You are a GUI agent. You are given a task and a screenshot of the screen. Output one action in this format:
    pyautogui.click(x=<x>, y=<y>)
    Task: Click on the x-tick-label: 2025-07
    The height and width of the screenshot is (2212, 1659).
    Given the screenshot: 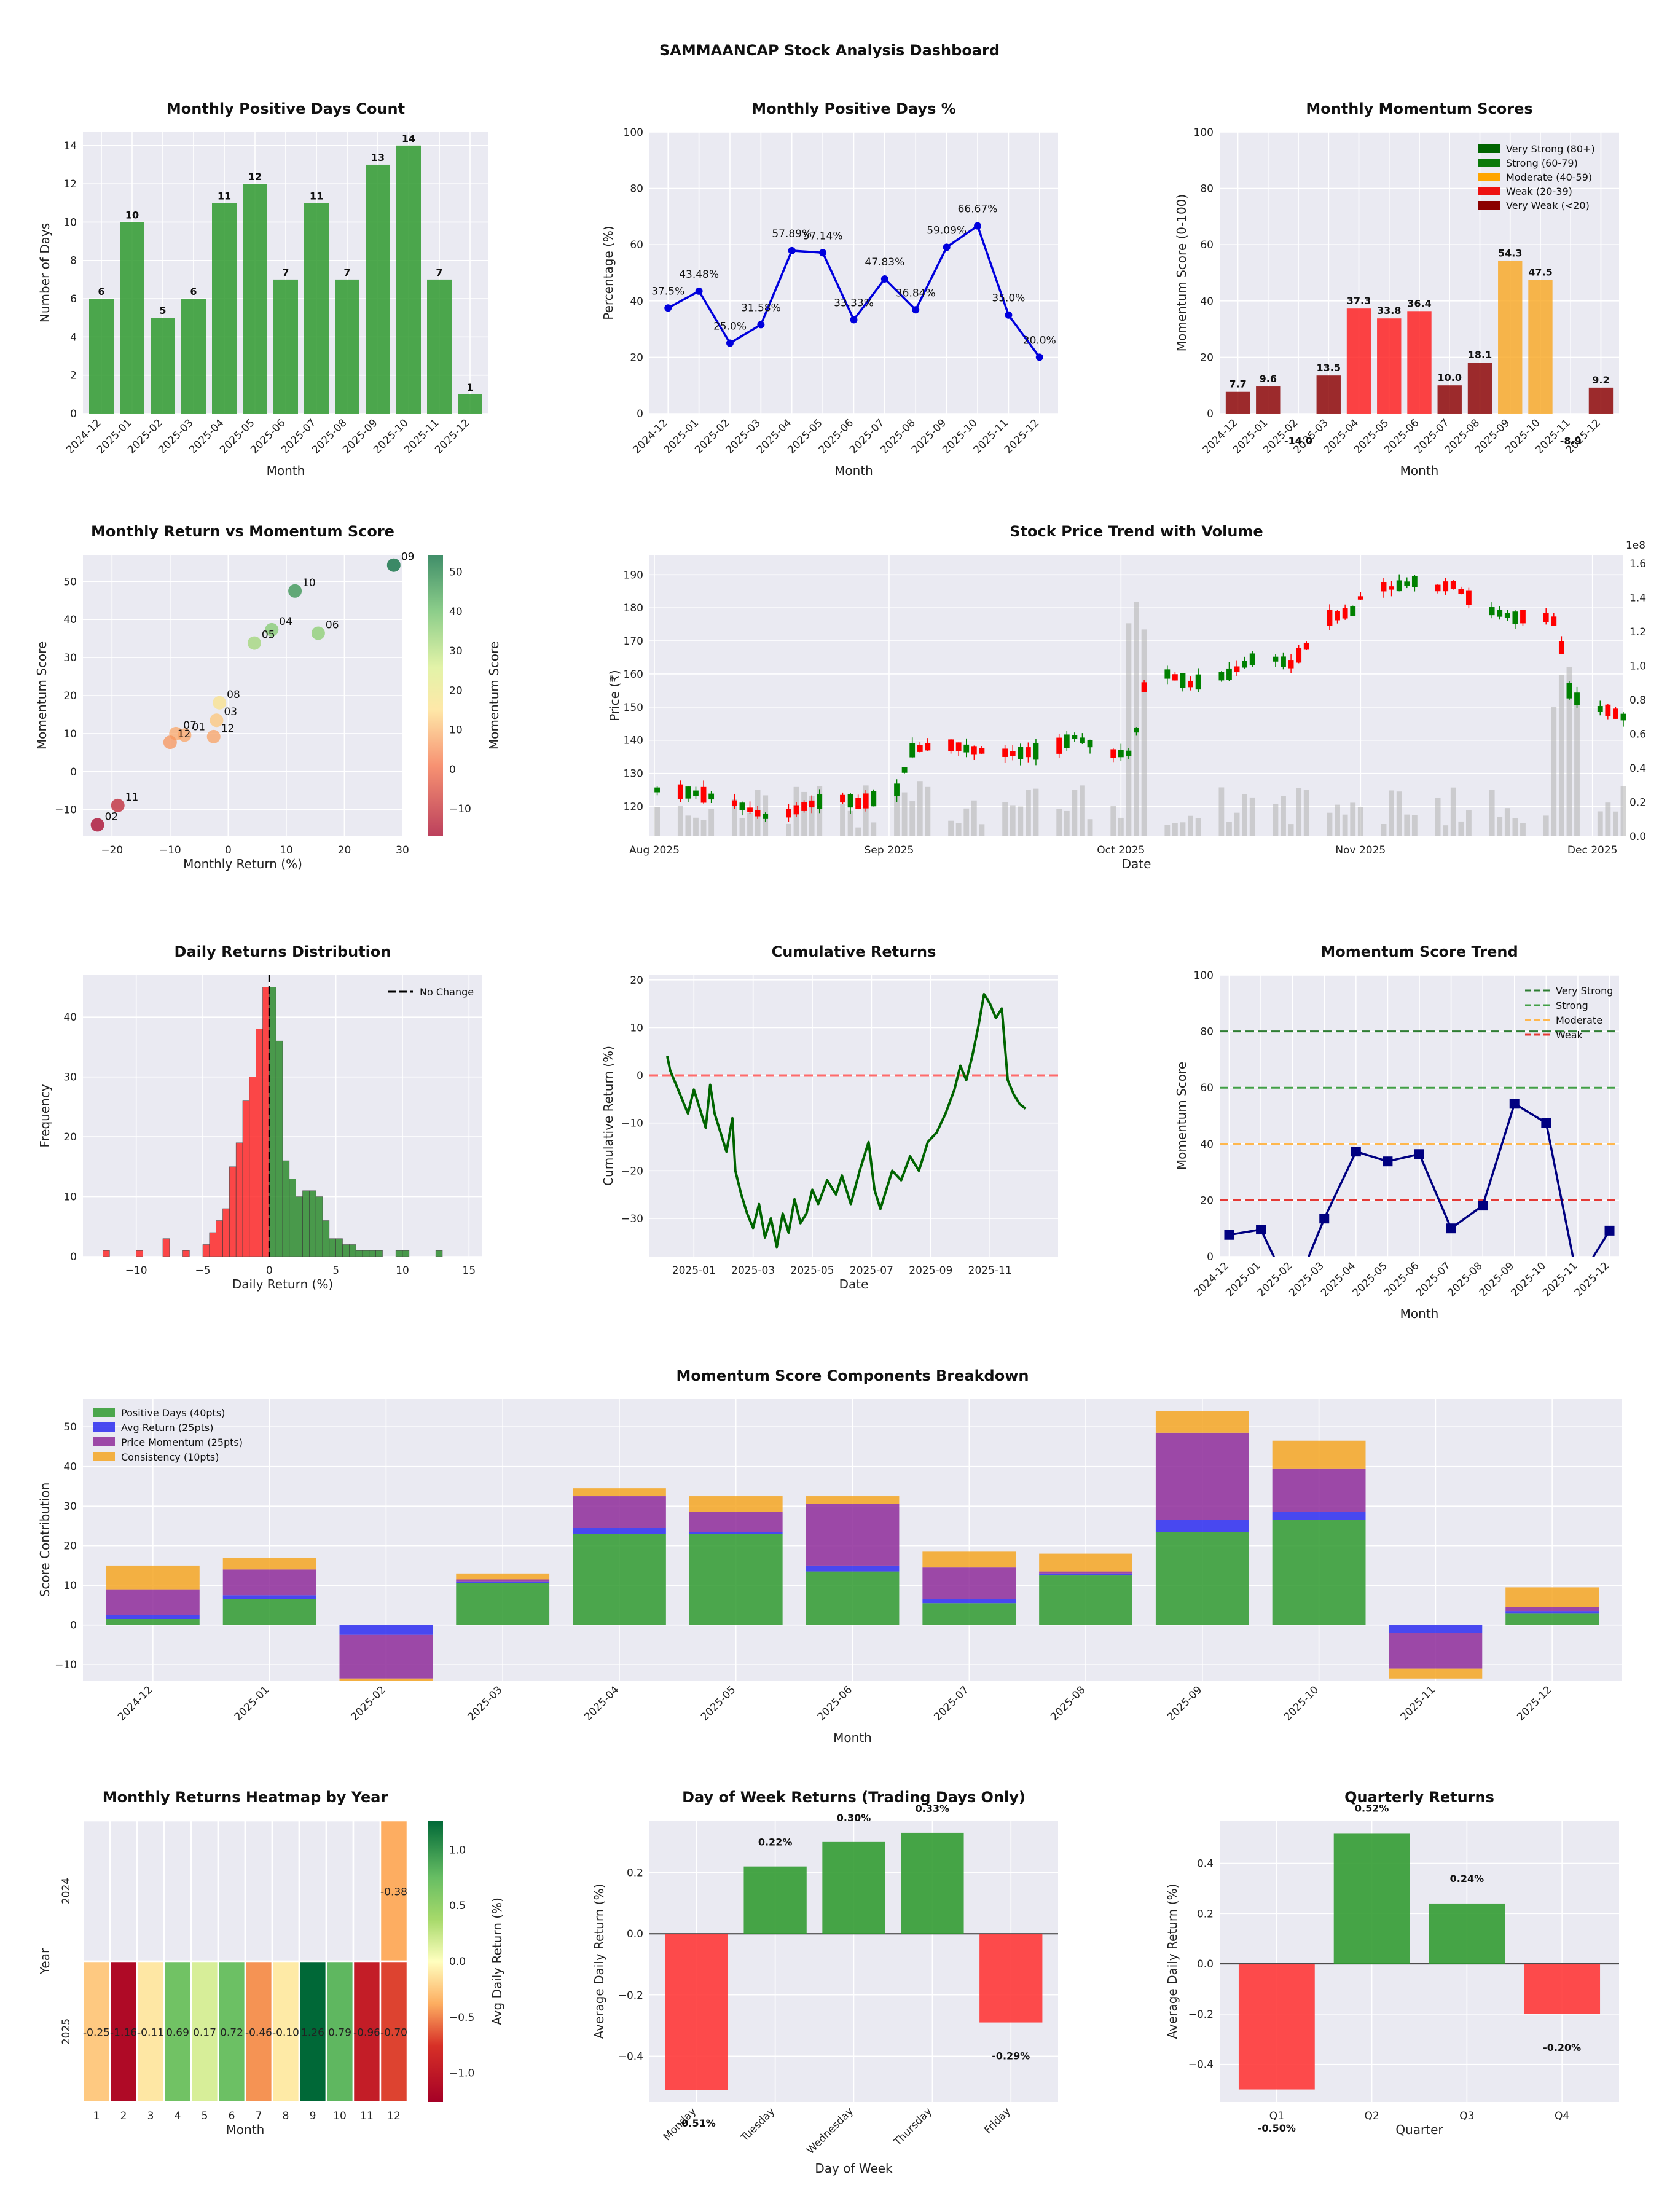 What is the action you would take?
    pyautogui.click(x=871, y=1271)
    